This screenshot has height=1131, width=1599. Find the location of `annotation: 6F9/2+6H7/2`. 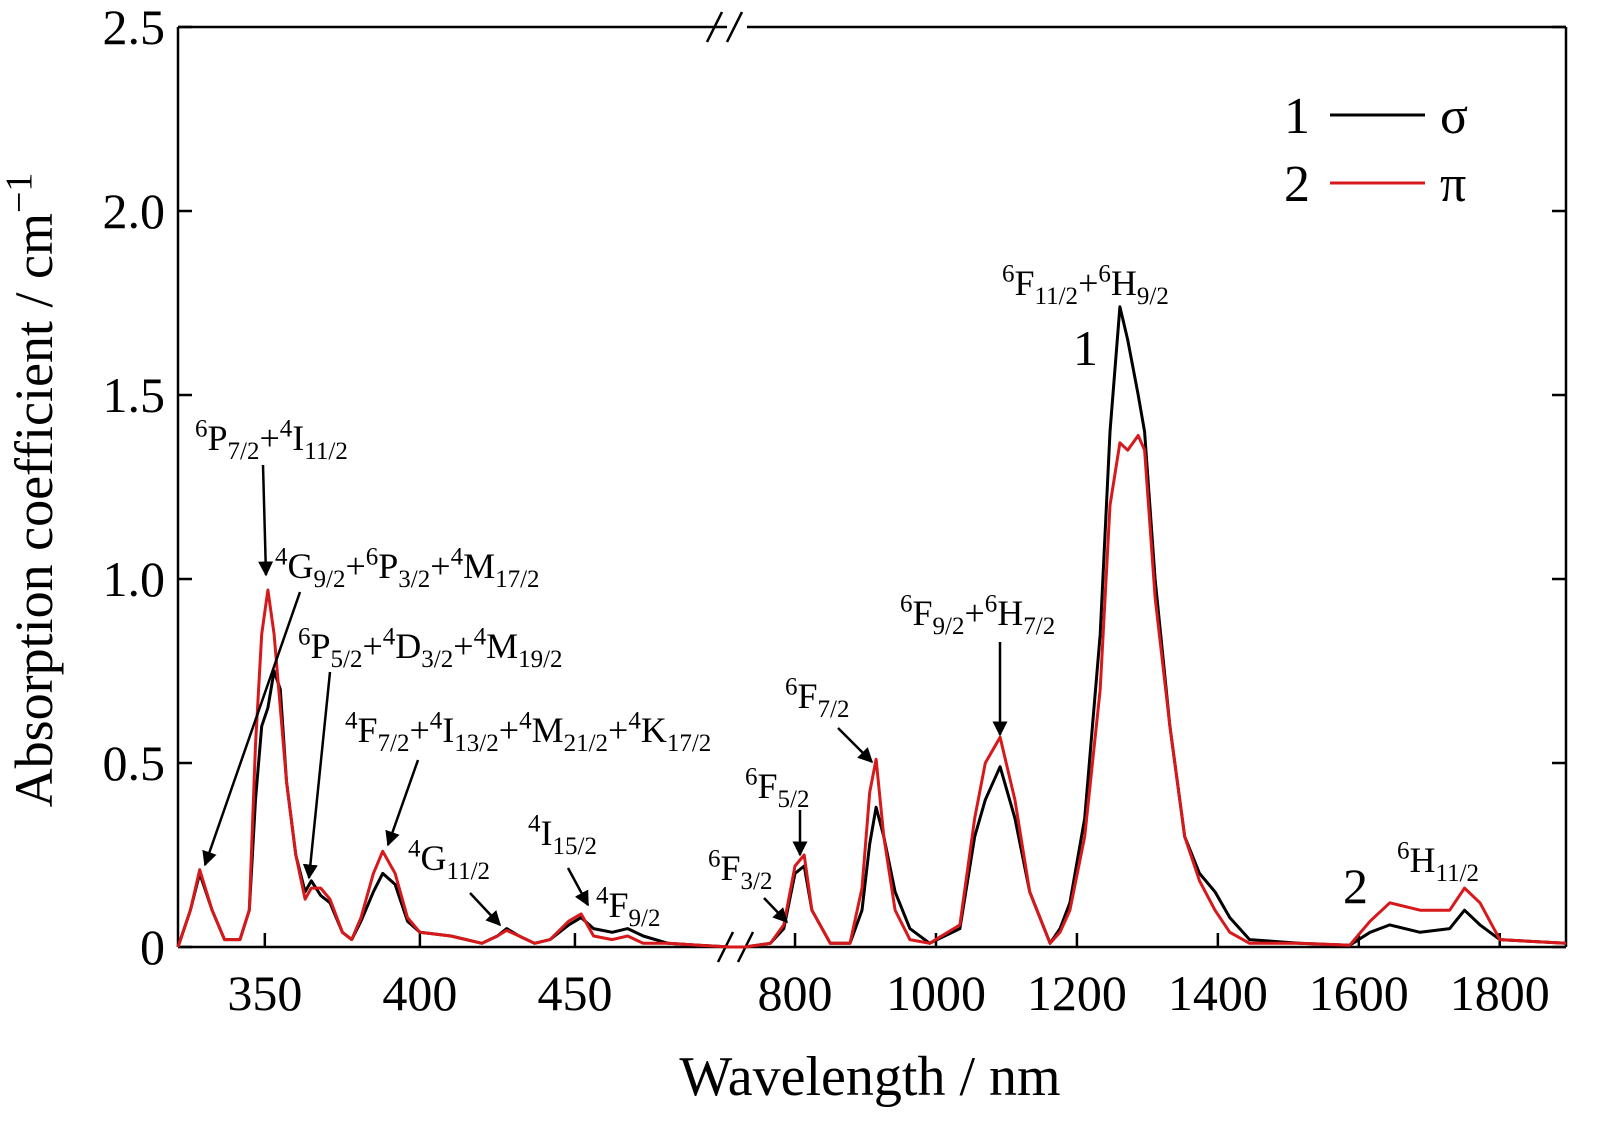

annotation: 6F9/2+6H7/2 is located at coordinates (977, 615).